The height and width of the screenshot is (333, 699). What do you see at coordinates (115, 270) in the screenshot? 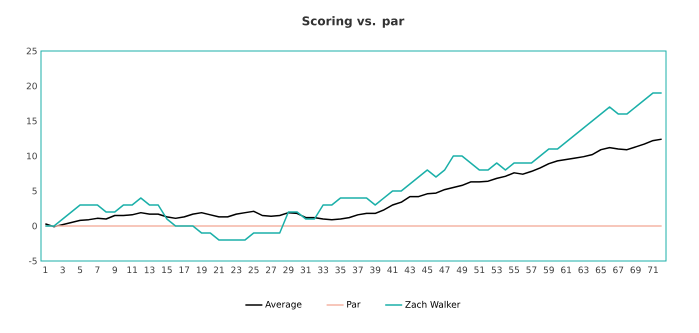
I see `x-tick-label: 9` at bounding box center [115, 270].